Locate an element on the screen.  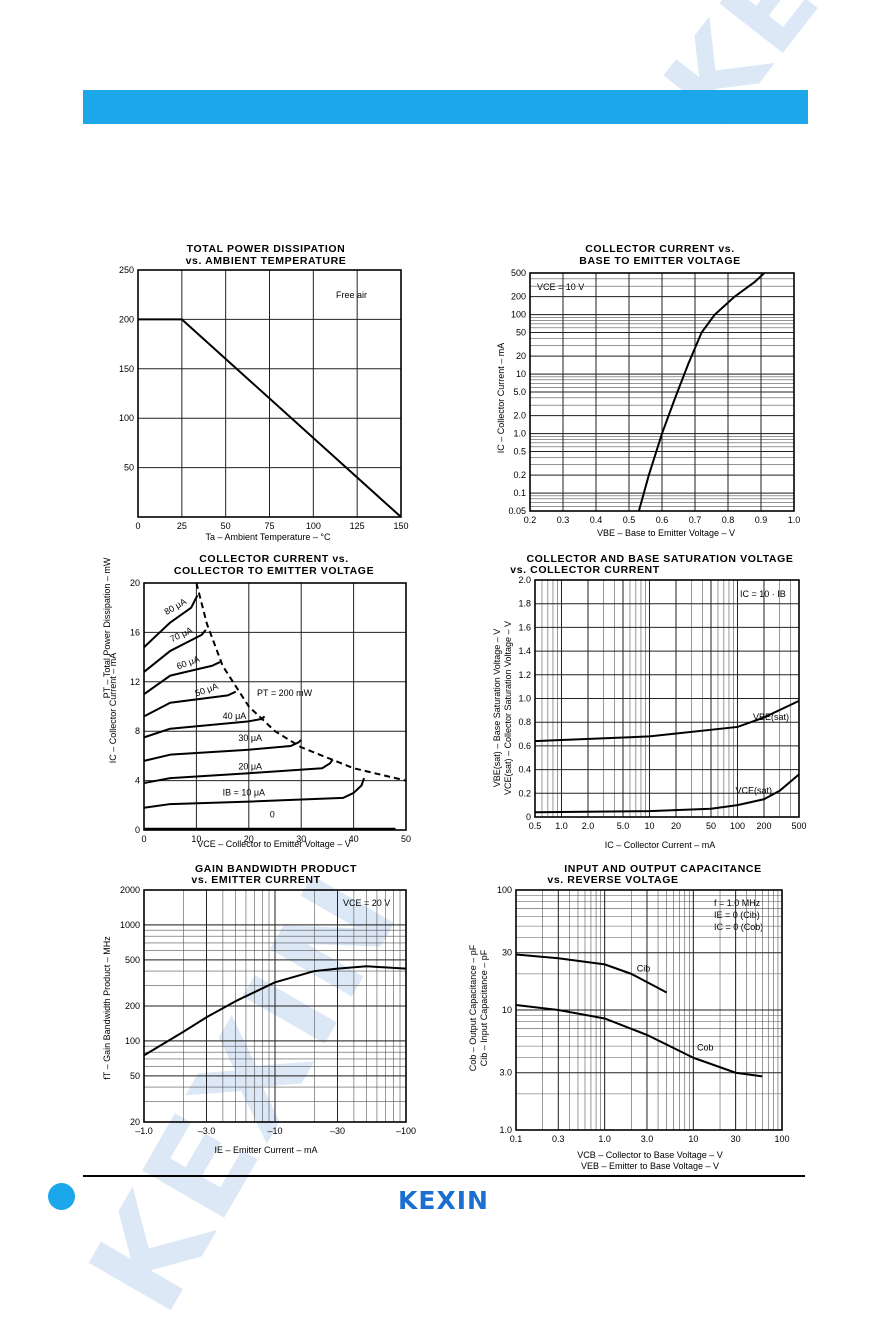
y-tick-label: 16 is located at coordinates (135, 632).